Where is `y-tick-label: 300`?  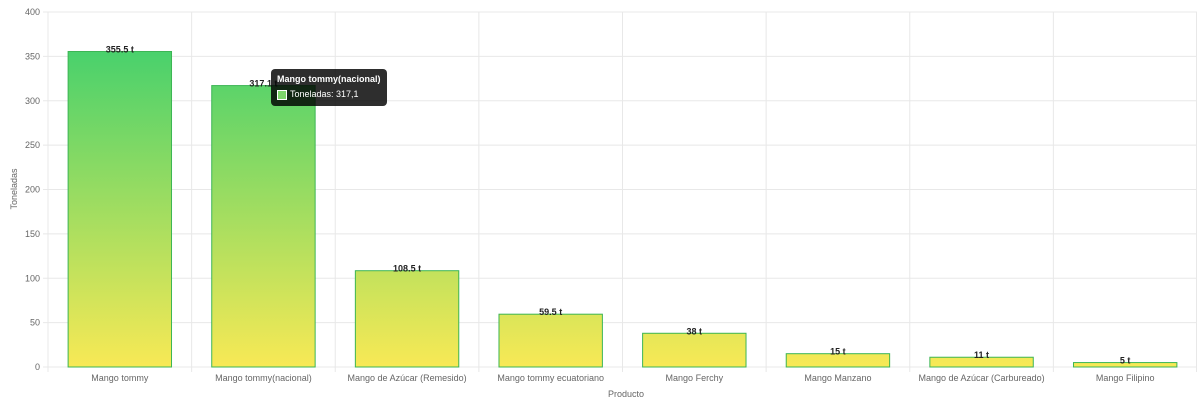 y-tick-label: 300 is located at coordinates (32, 101).